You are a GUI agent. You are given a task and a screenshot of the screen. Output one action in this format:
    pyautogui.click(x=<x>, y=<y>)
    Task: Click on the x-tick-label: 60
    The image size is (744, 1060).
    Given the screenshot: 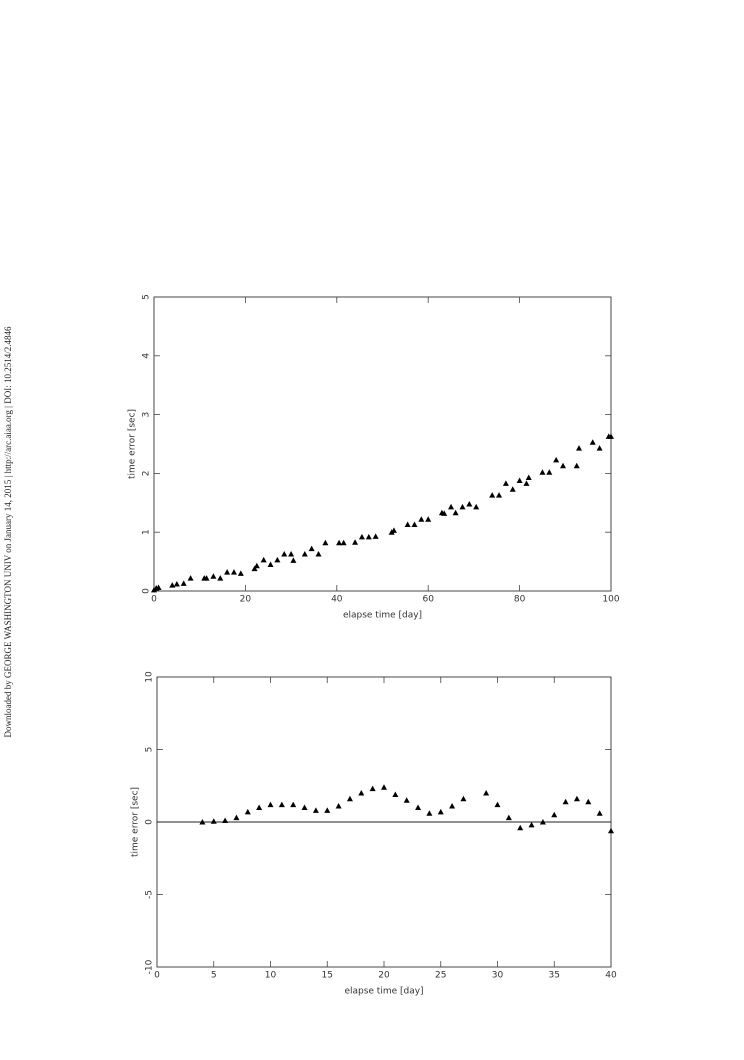 What is the action you would take?
    pyautogui.click(x=428, y=600)
    